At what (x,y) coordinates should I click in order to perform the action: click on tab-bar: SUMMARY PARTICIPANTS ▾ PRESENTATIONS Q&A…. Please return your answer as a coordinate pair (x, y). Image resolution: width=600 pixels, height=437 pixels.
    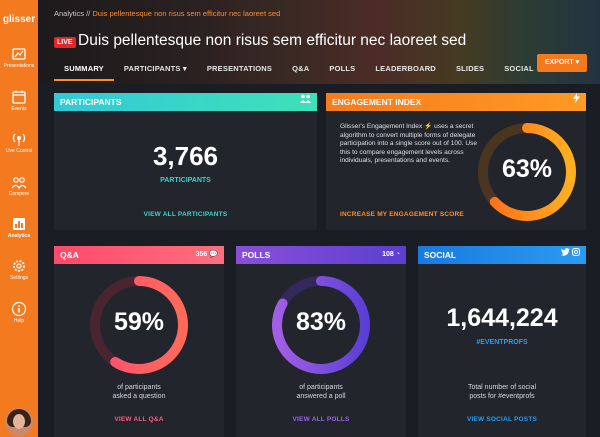
    Looking at the image, I should click on (299, 72).